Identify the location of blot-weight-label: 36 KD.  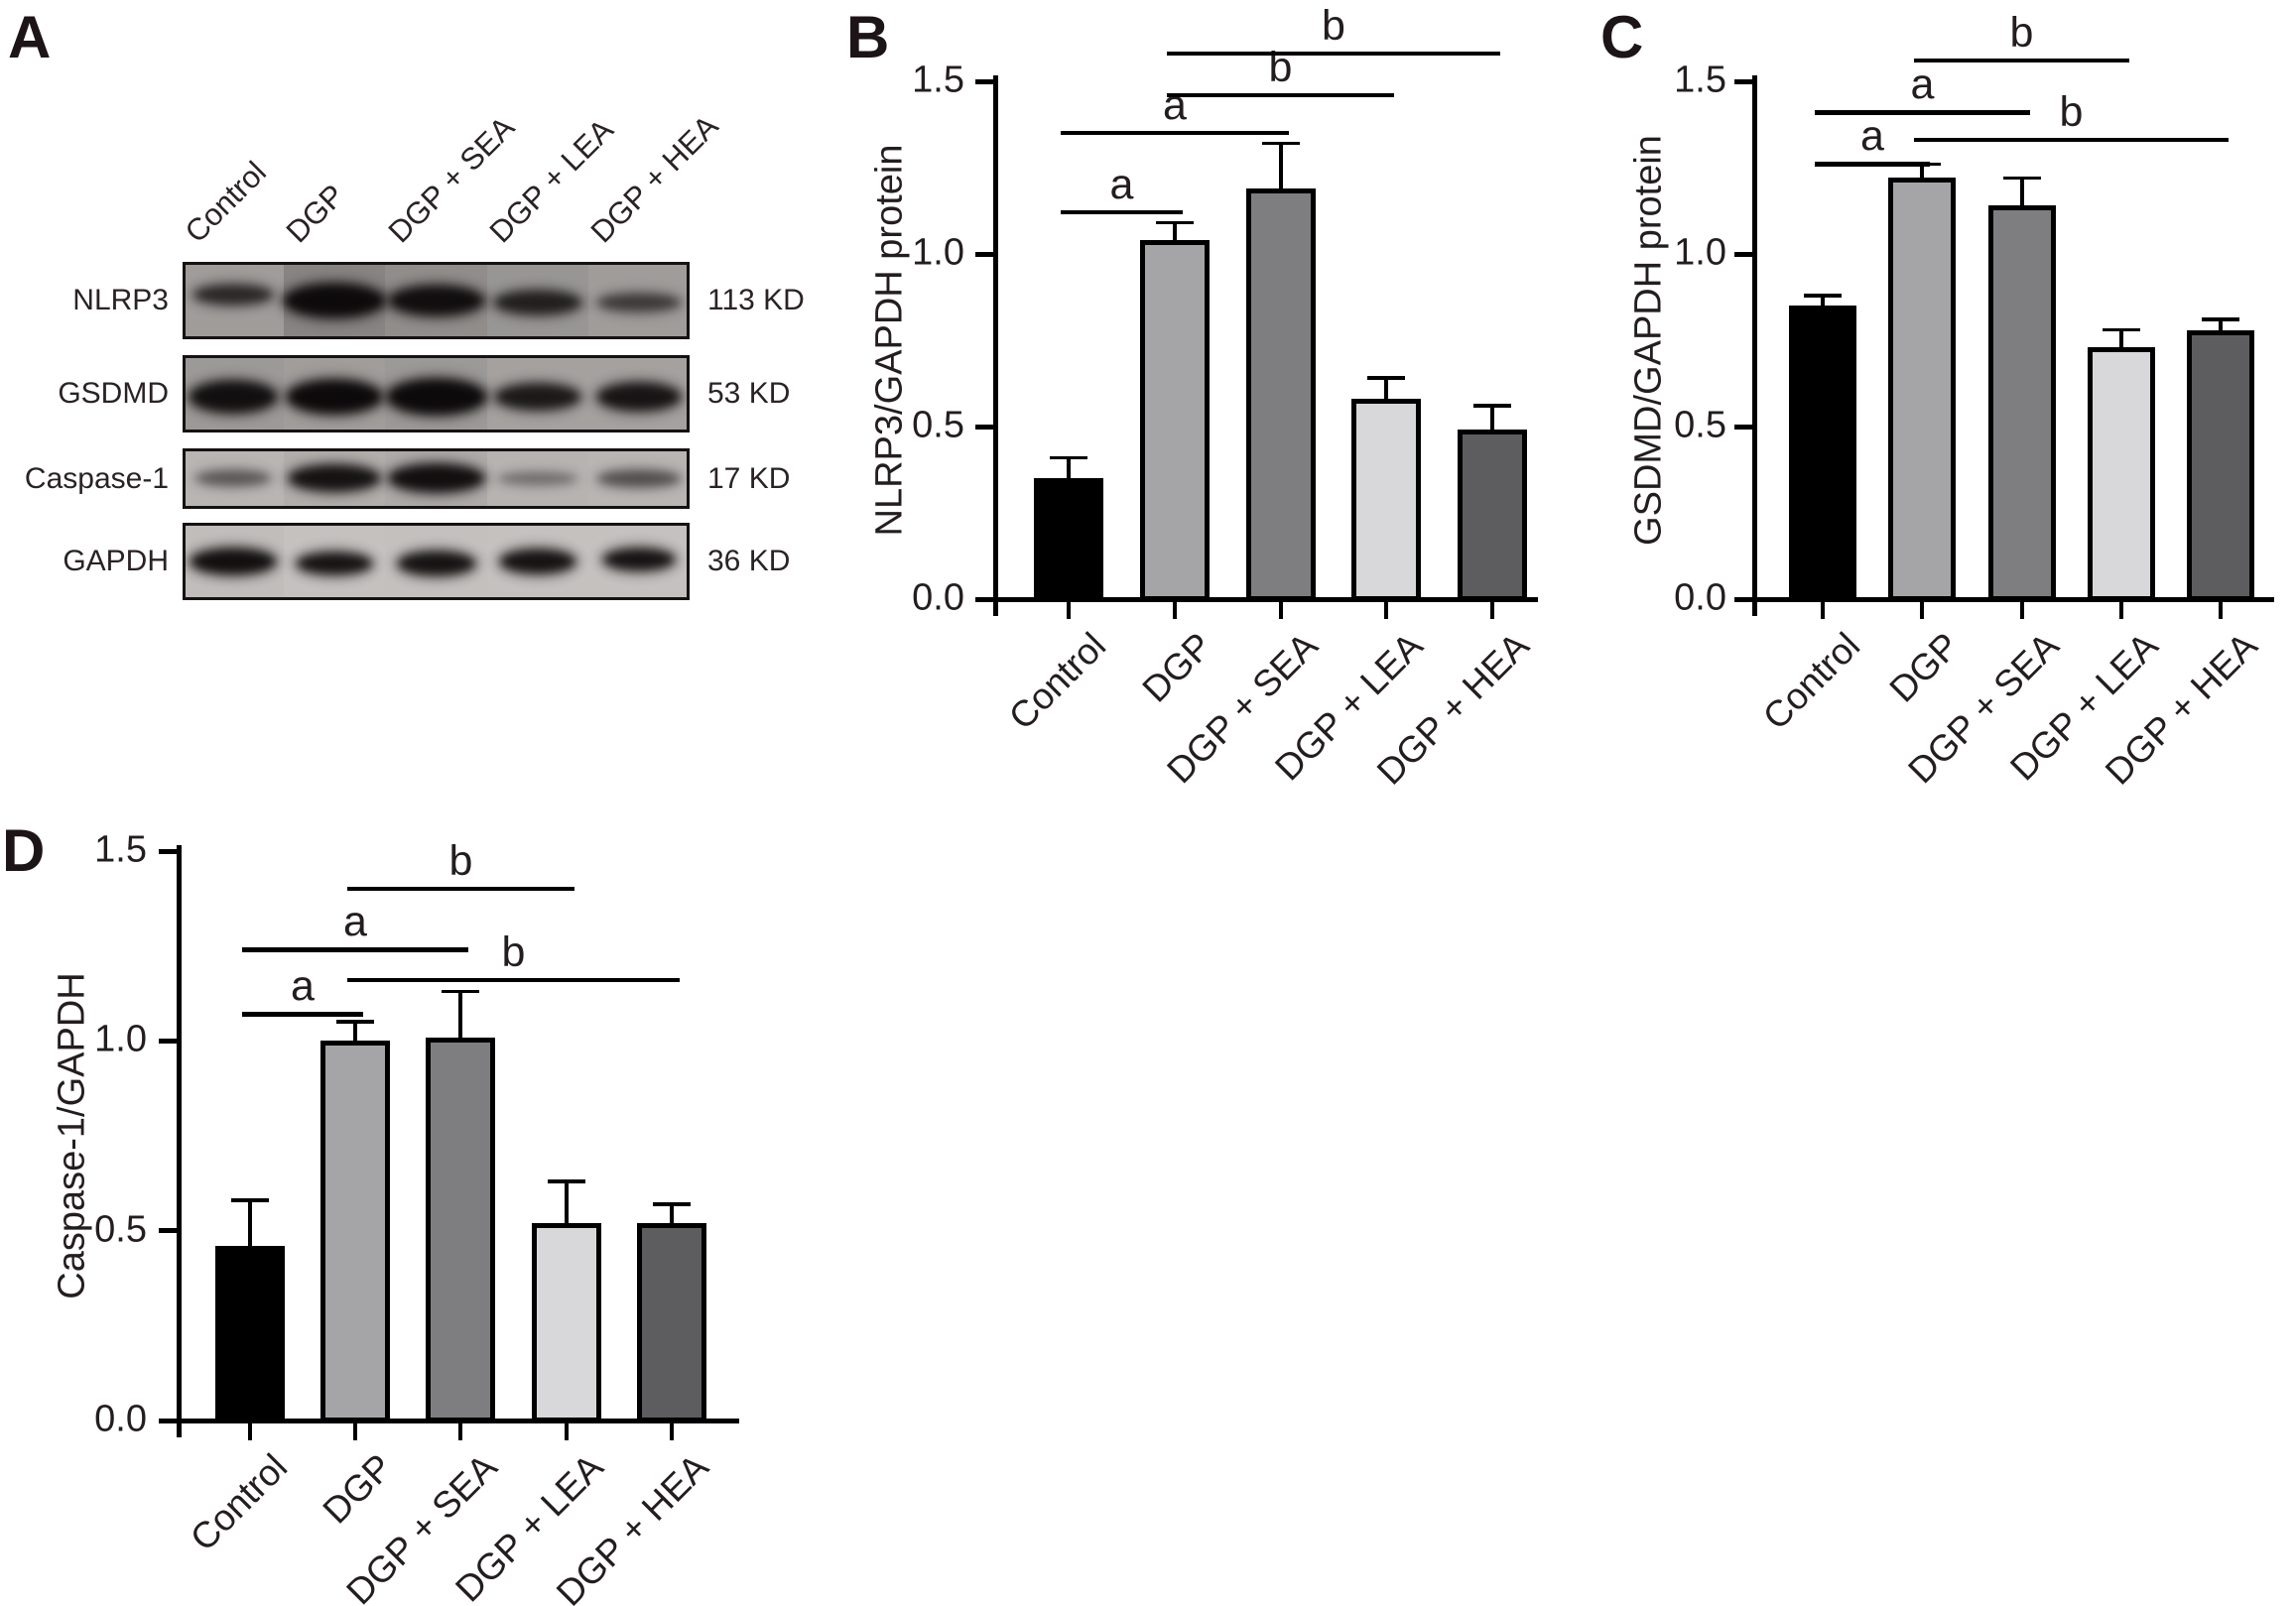
(749, 561).